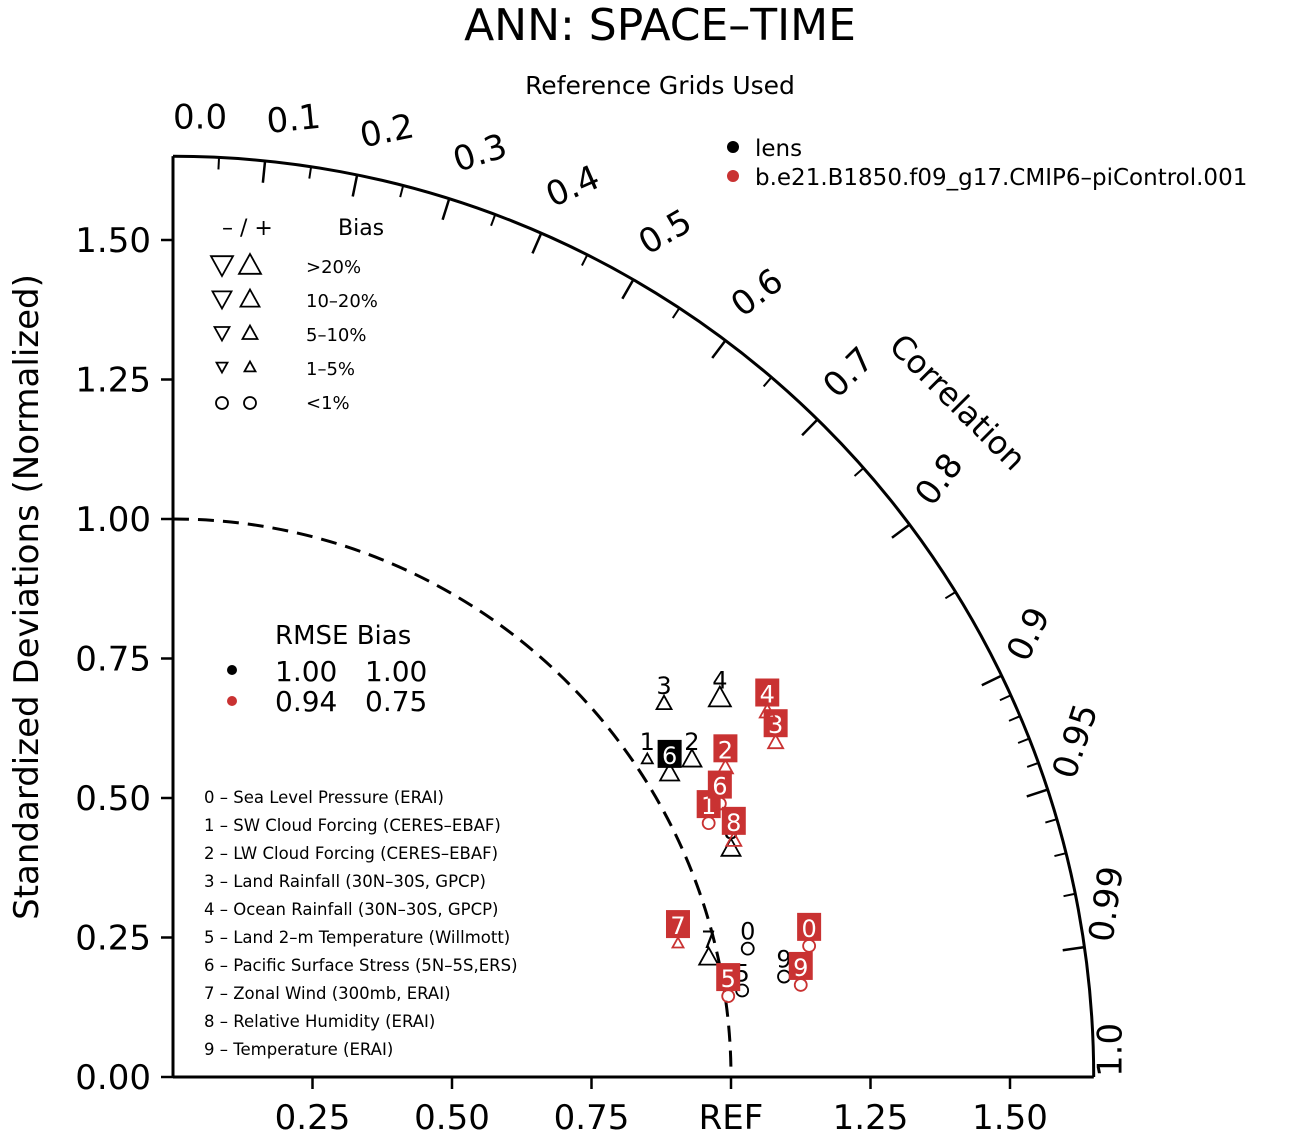  What do you see at coordinates (313, 1116) in the screenshot?
I see `x-tick-label: 0.25` at bounding box center [313, 1116].